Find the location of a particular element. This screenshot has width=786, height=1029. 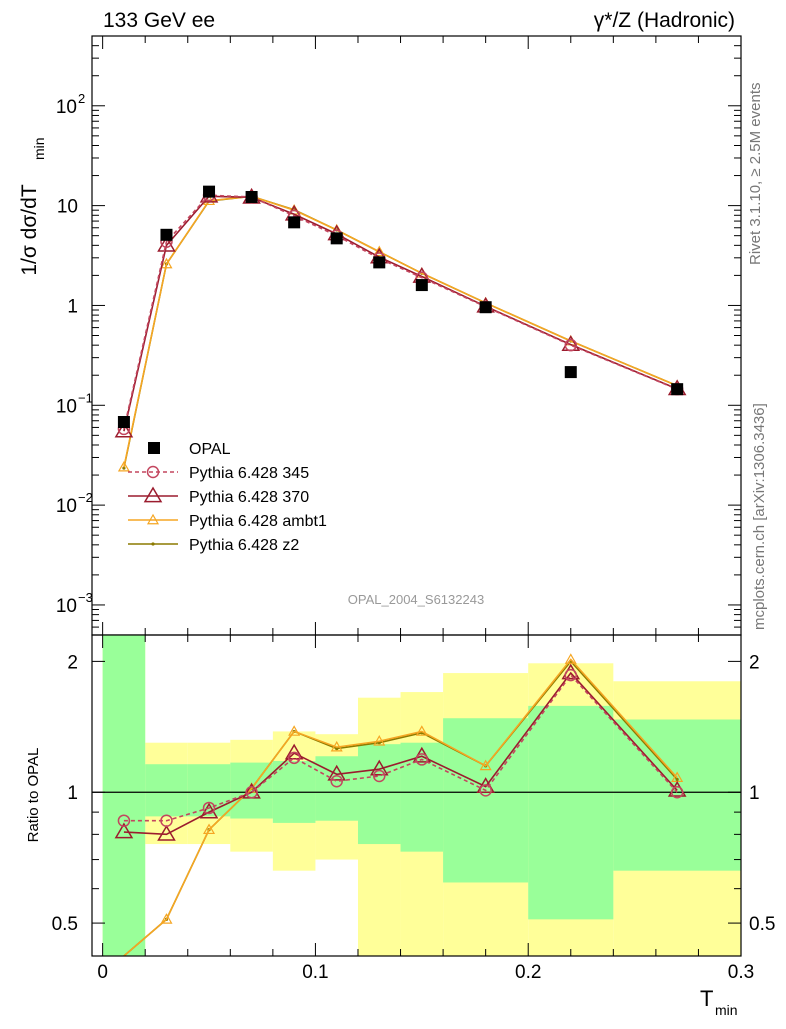

legend-item-opal: OPAL is located at coordinates (189, 449).